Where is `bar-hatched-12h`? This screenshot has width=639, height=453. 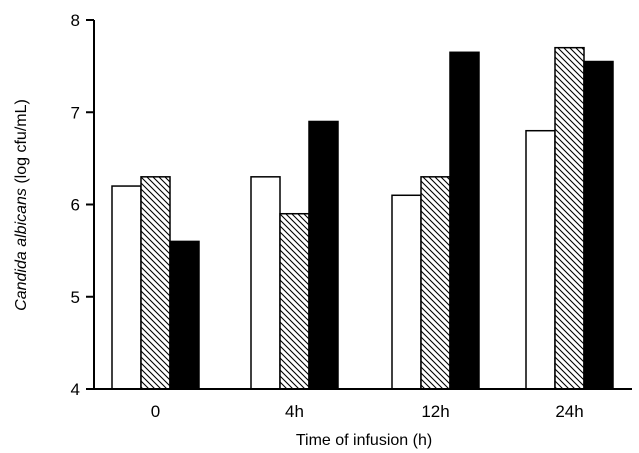
bar-hatched-12h is located at coordinates (435, 283).